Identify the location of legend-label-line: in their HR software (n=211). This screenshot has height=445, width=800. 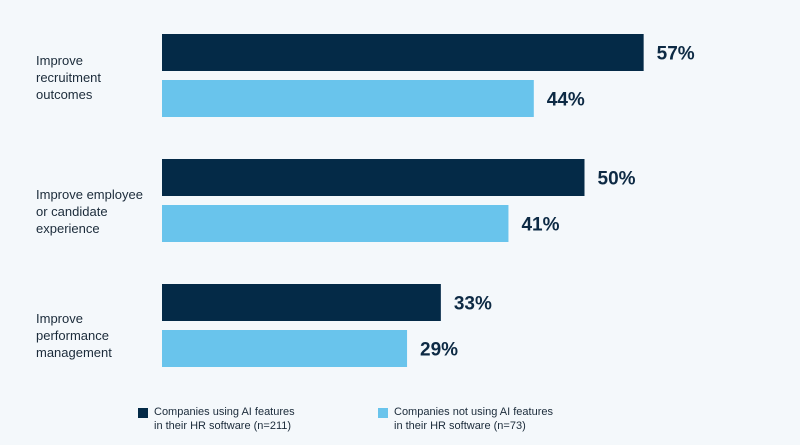
(223, 426).